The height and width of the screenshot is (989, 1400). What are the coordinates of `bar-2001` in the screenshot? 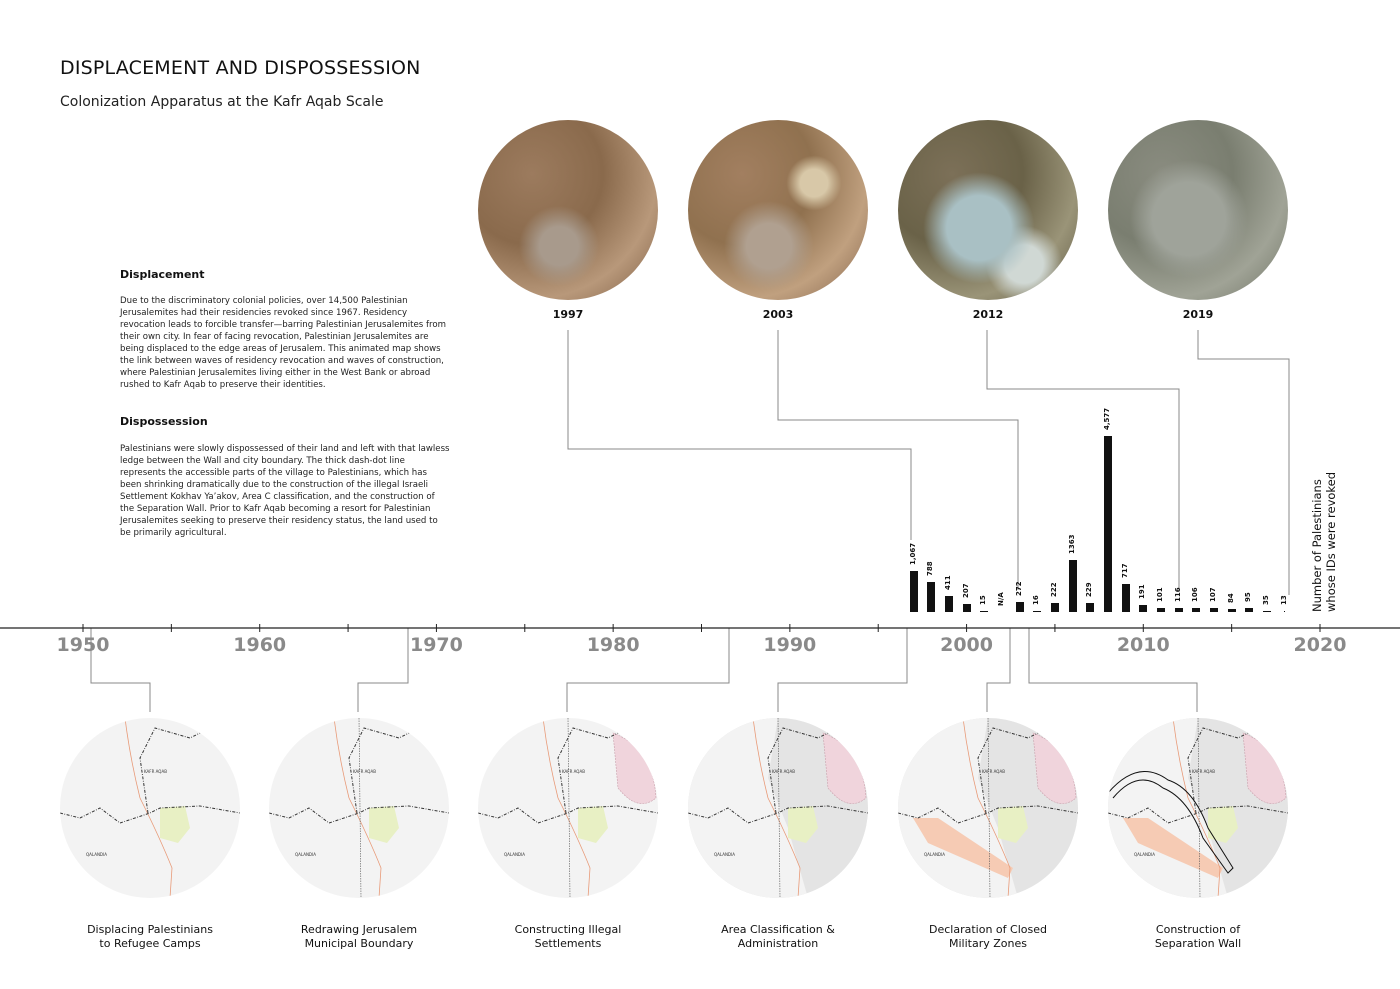 It's located at (984, 611).